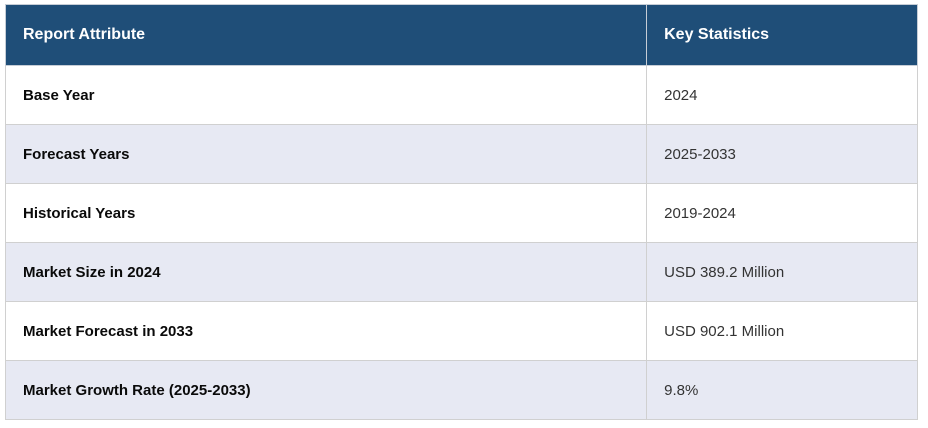 The width and height of the screenshot is (928, 428). I want to click on column-header-report-attribute: Report Attribute, so click(326, 35).